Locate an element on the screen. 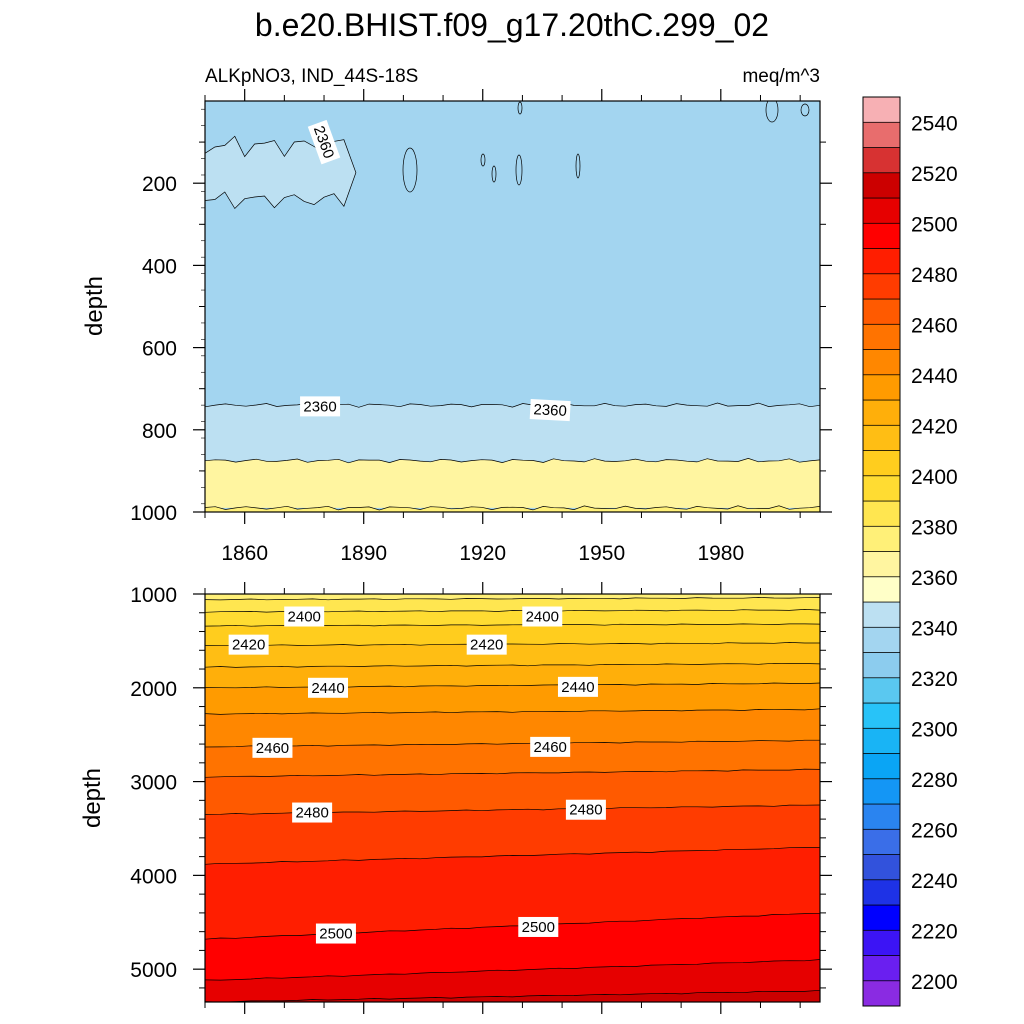 This screenshot has height=1024, width=1024. lower-contour-label-text: 2500 is located at coordinates (538, 927).